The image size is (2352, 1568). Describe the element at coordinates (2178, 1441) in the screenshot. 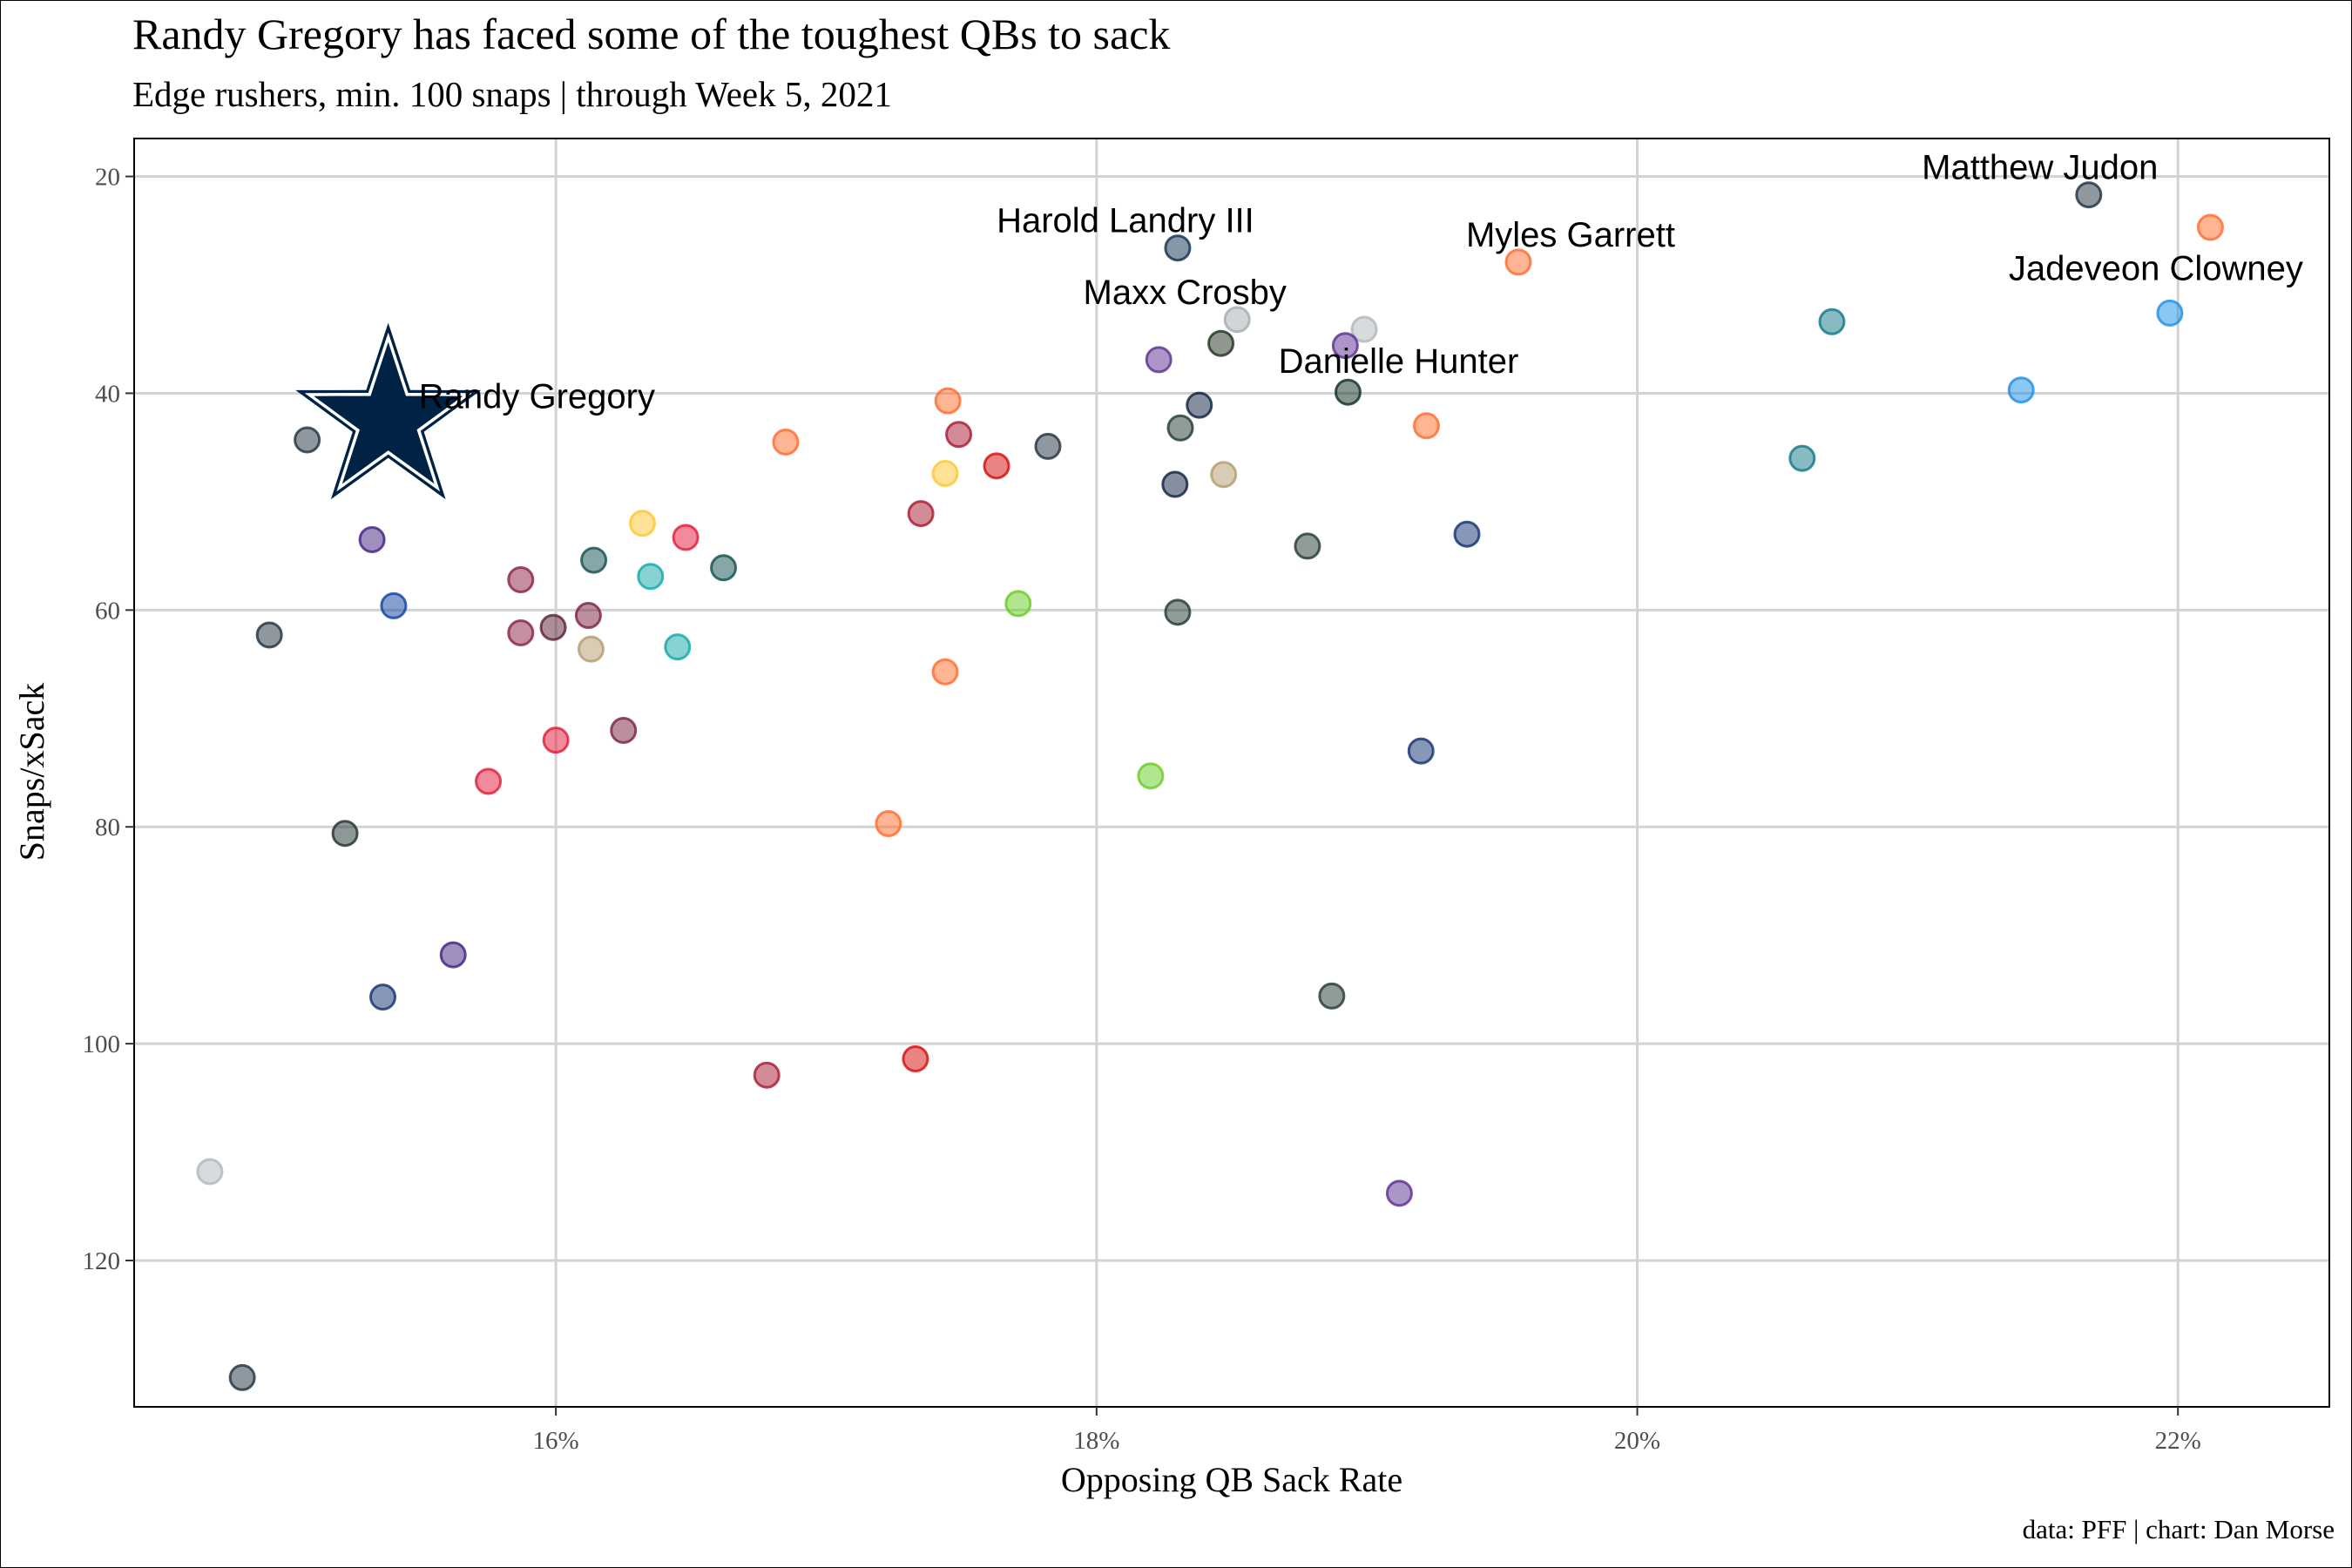

I see `x-tick-label: 22%` at that location.